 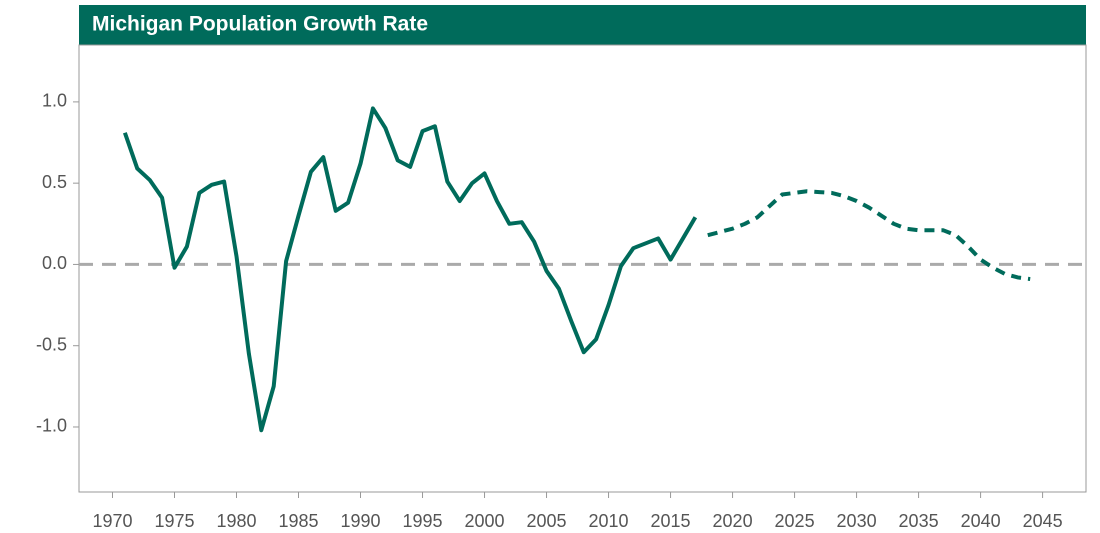 What do you see at coordinates (919, 521) in the screenshot?
I see `x-tick-label: 2035` at bounding box center [919, 521].